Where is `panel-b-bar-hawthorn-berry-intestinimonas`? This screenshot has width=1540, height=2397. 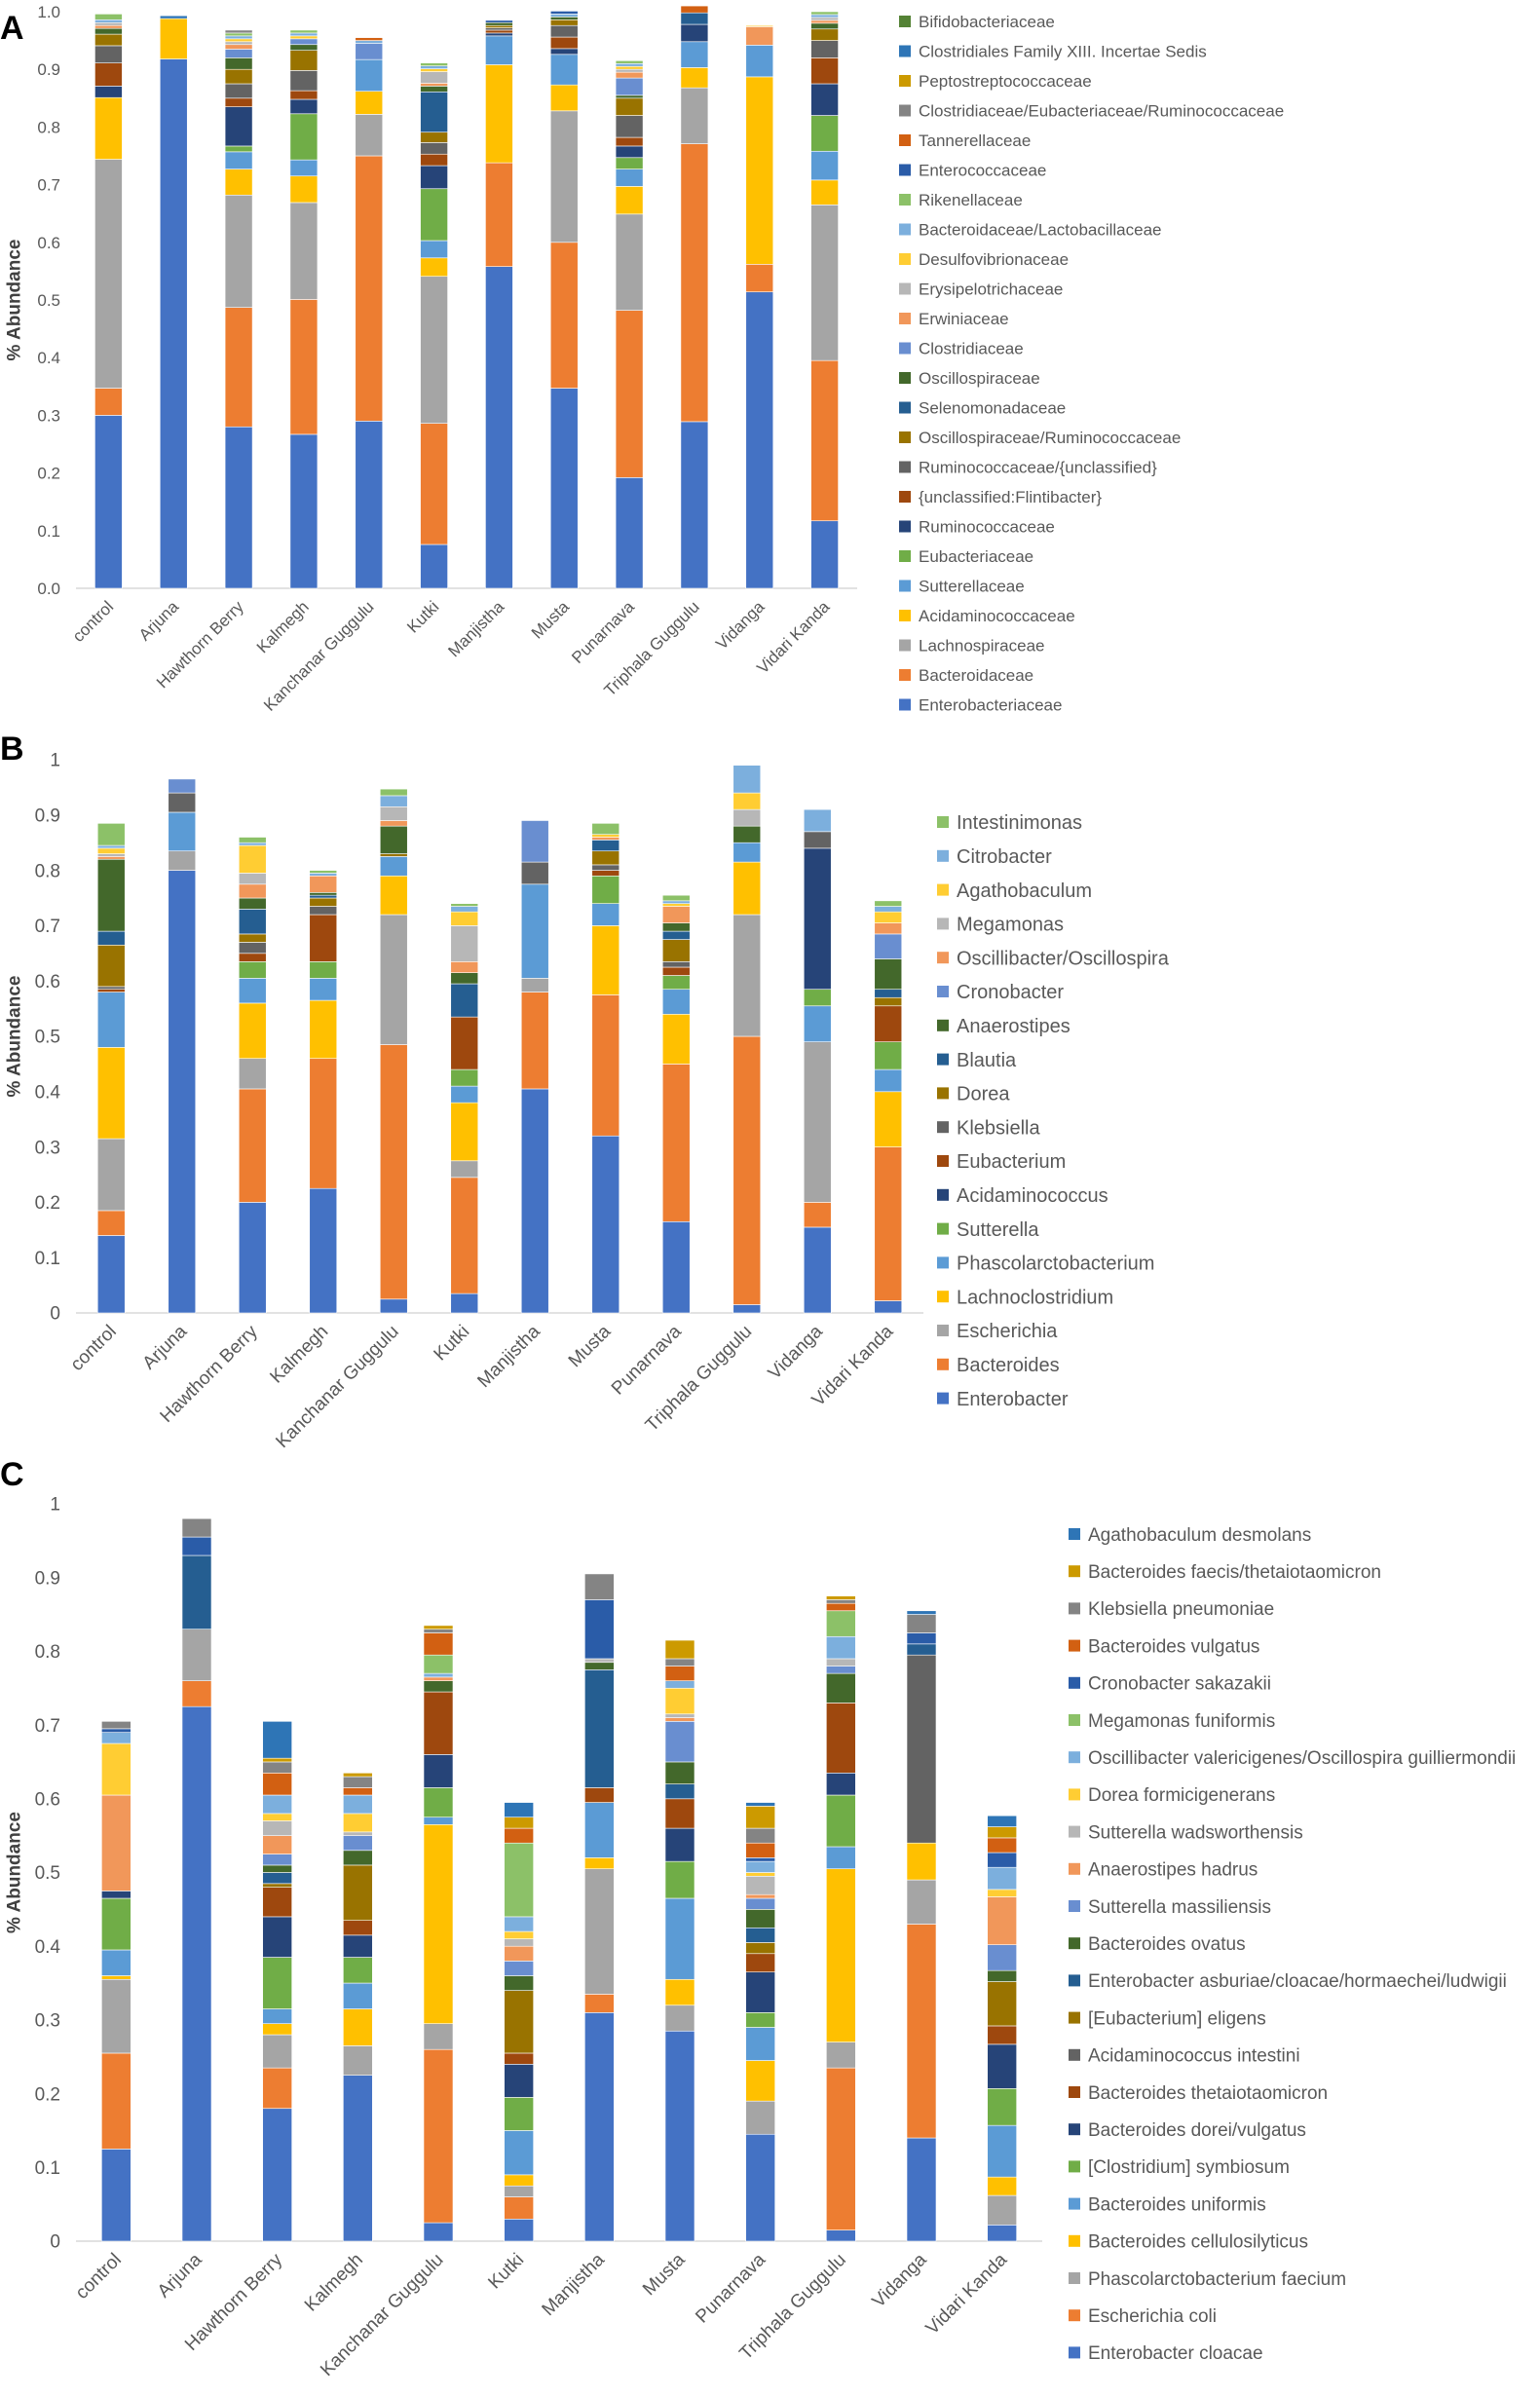
panel-b-bar-hawthorn-berry-intestinimonas is located at coordinates (253, 840).